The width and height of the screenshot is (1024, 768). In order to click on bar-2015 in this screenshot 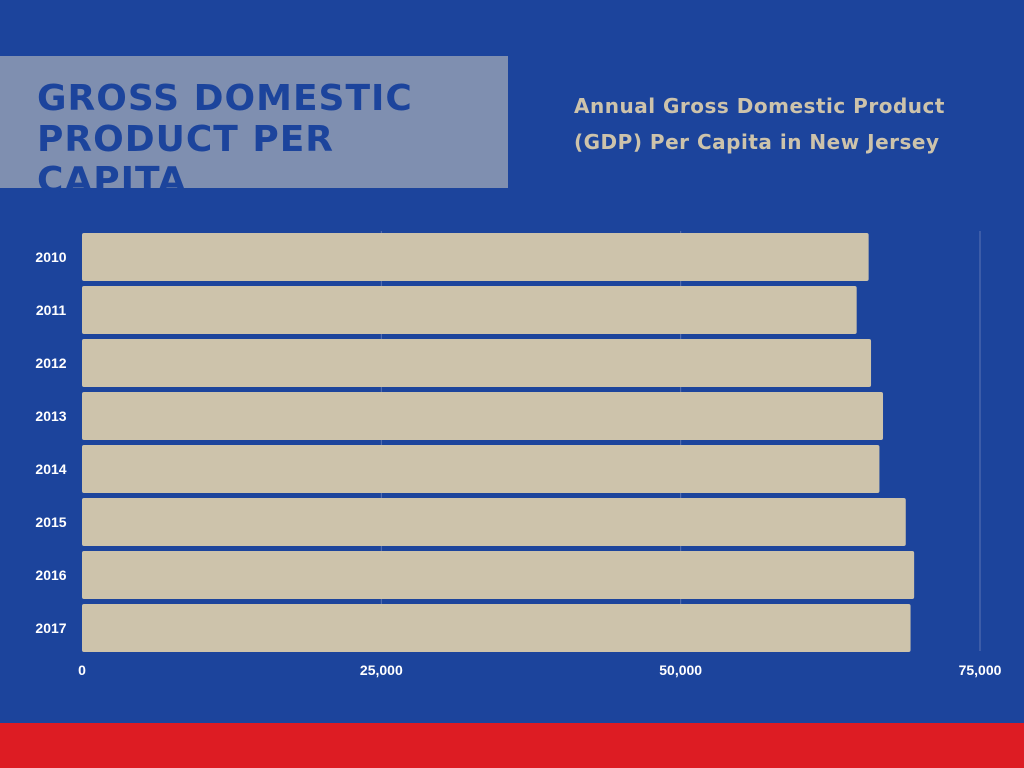, I will do `click(494, 522)`.